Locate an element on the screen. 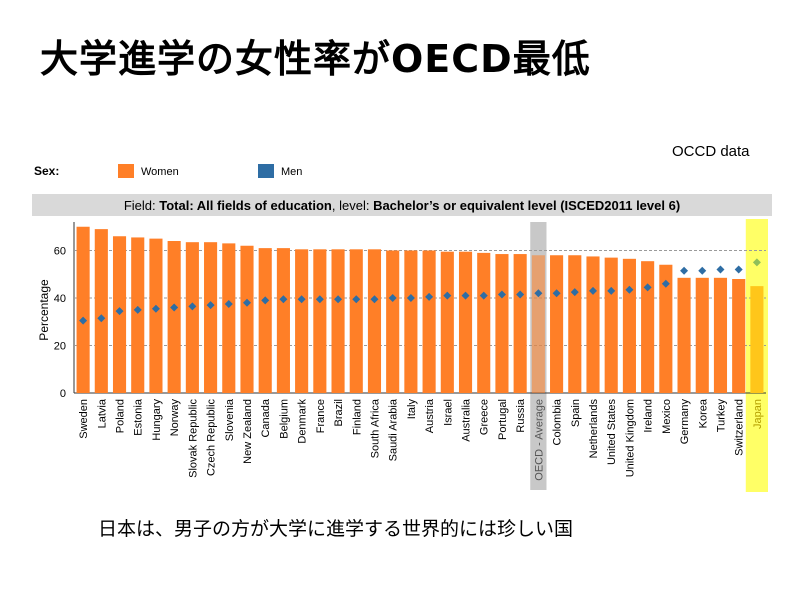 The image size is (800, 599). category-label: New Zealand is located at coordinates (248, 431).